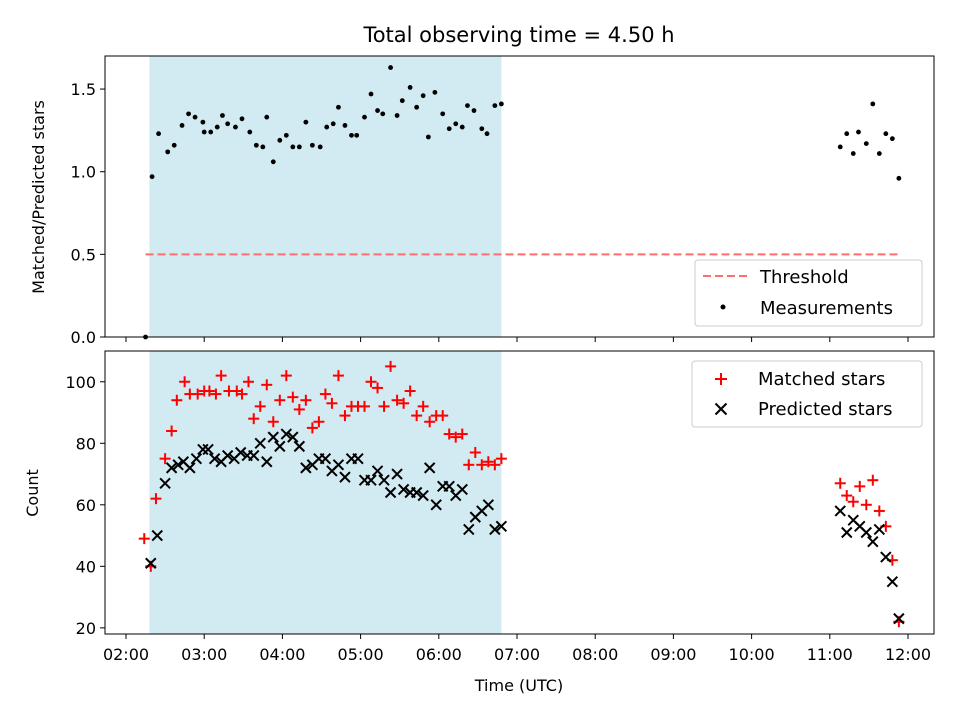 The image size is (960, 720). Describe the element at coordinates (518, 35) in the screenshot. I see `chart-title: Total observing time = 4.50 h` at that location.